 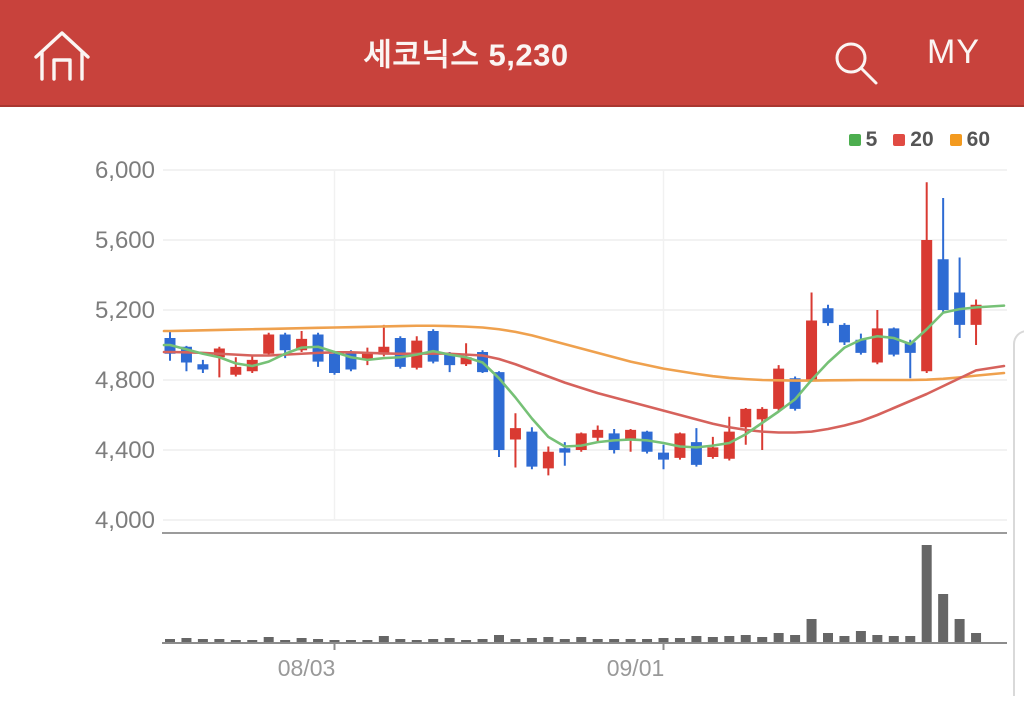 I want to click on ma60-line, so click(x=584, y=353).